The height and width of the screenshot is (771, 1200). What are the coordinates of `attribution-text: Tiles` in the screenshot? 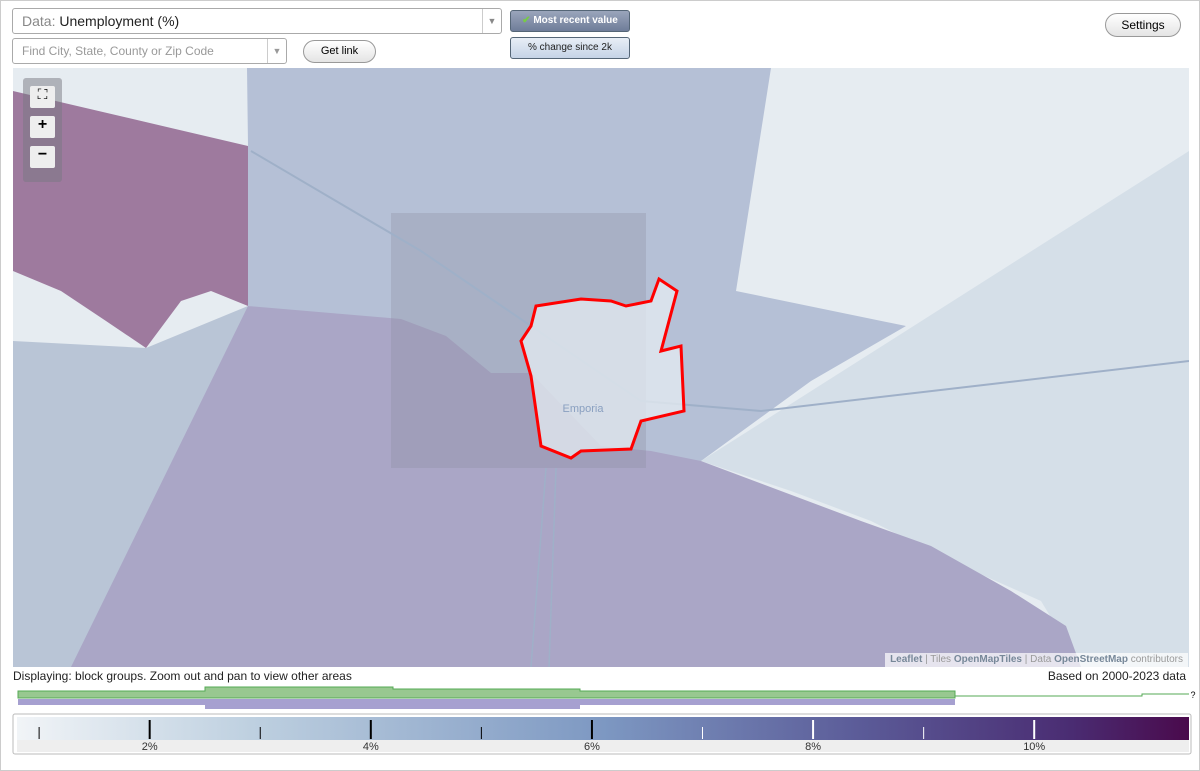 It's located at (941, 659).